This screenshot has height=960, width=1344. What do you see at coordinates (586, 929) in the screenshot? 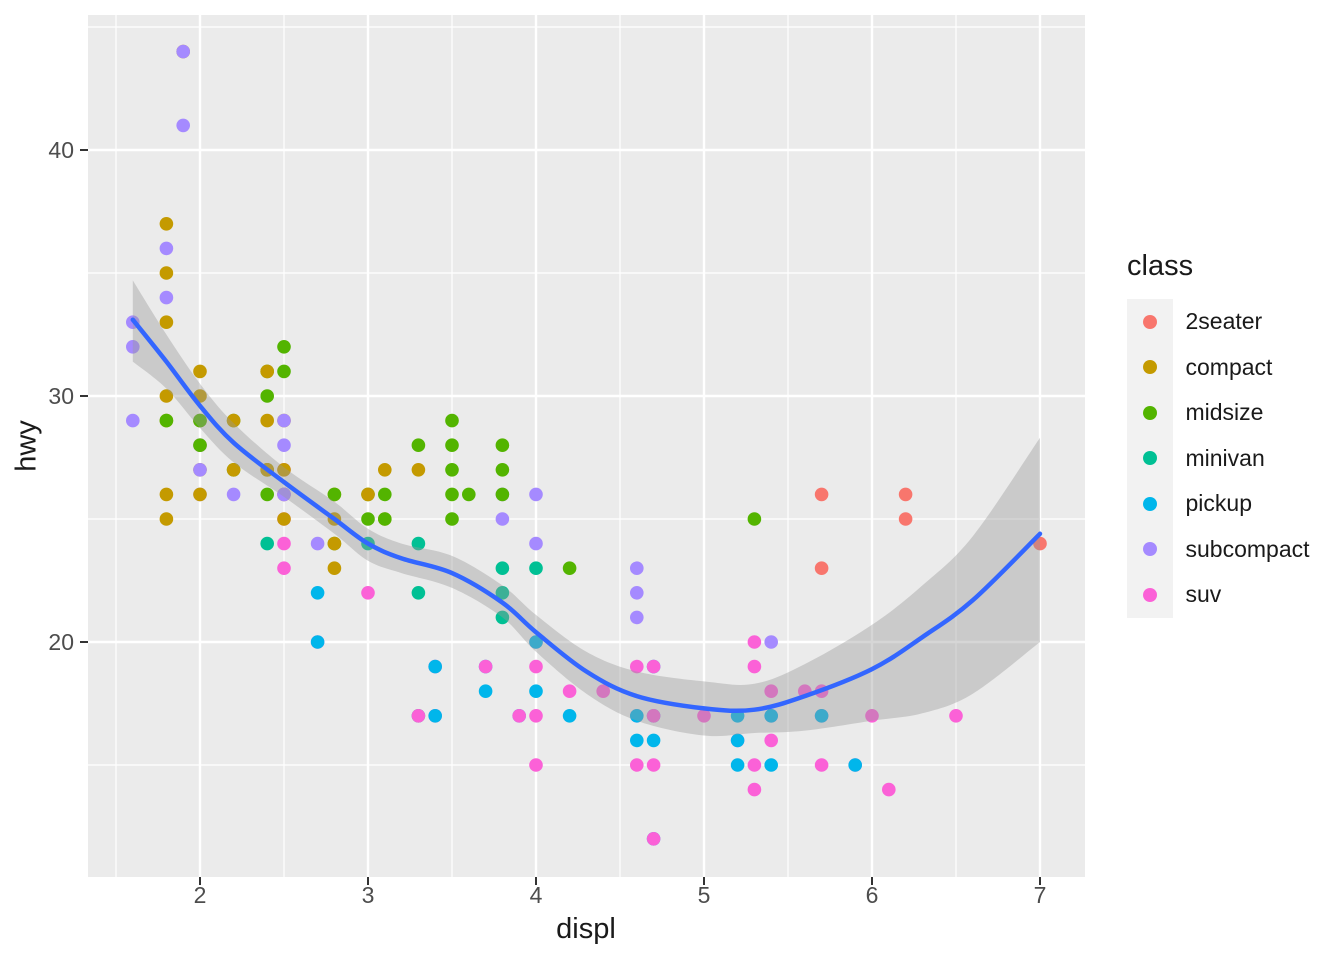
I see `x-axis-title: displ` at bounding box center [586, 929].